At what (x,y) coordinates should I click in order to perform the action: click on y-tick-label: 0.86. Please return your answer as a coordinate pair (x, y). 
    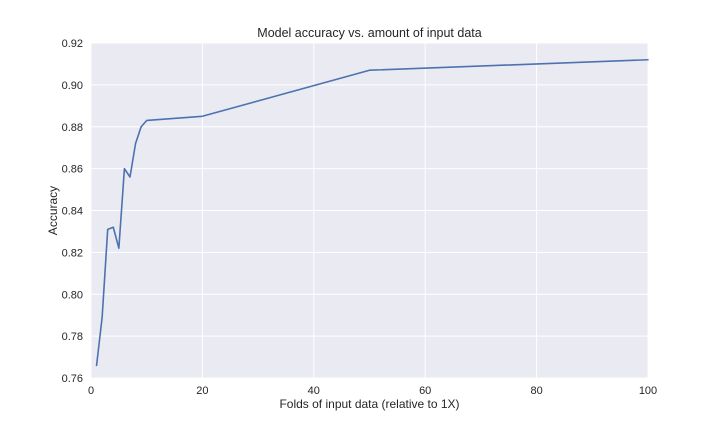
    Looking at the image, I should click on (72, 170).